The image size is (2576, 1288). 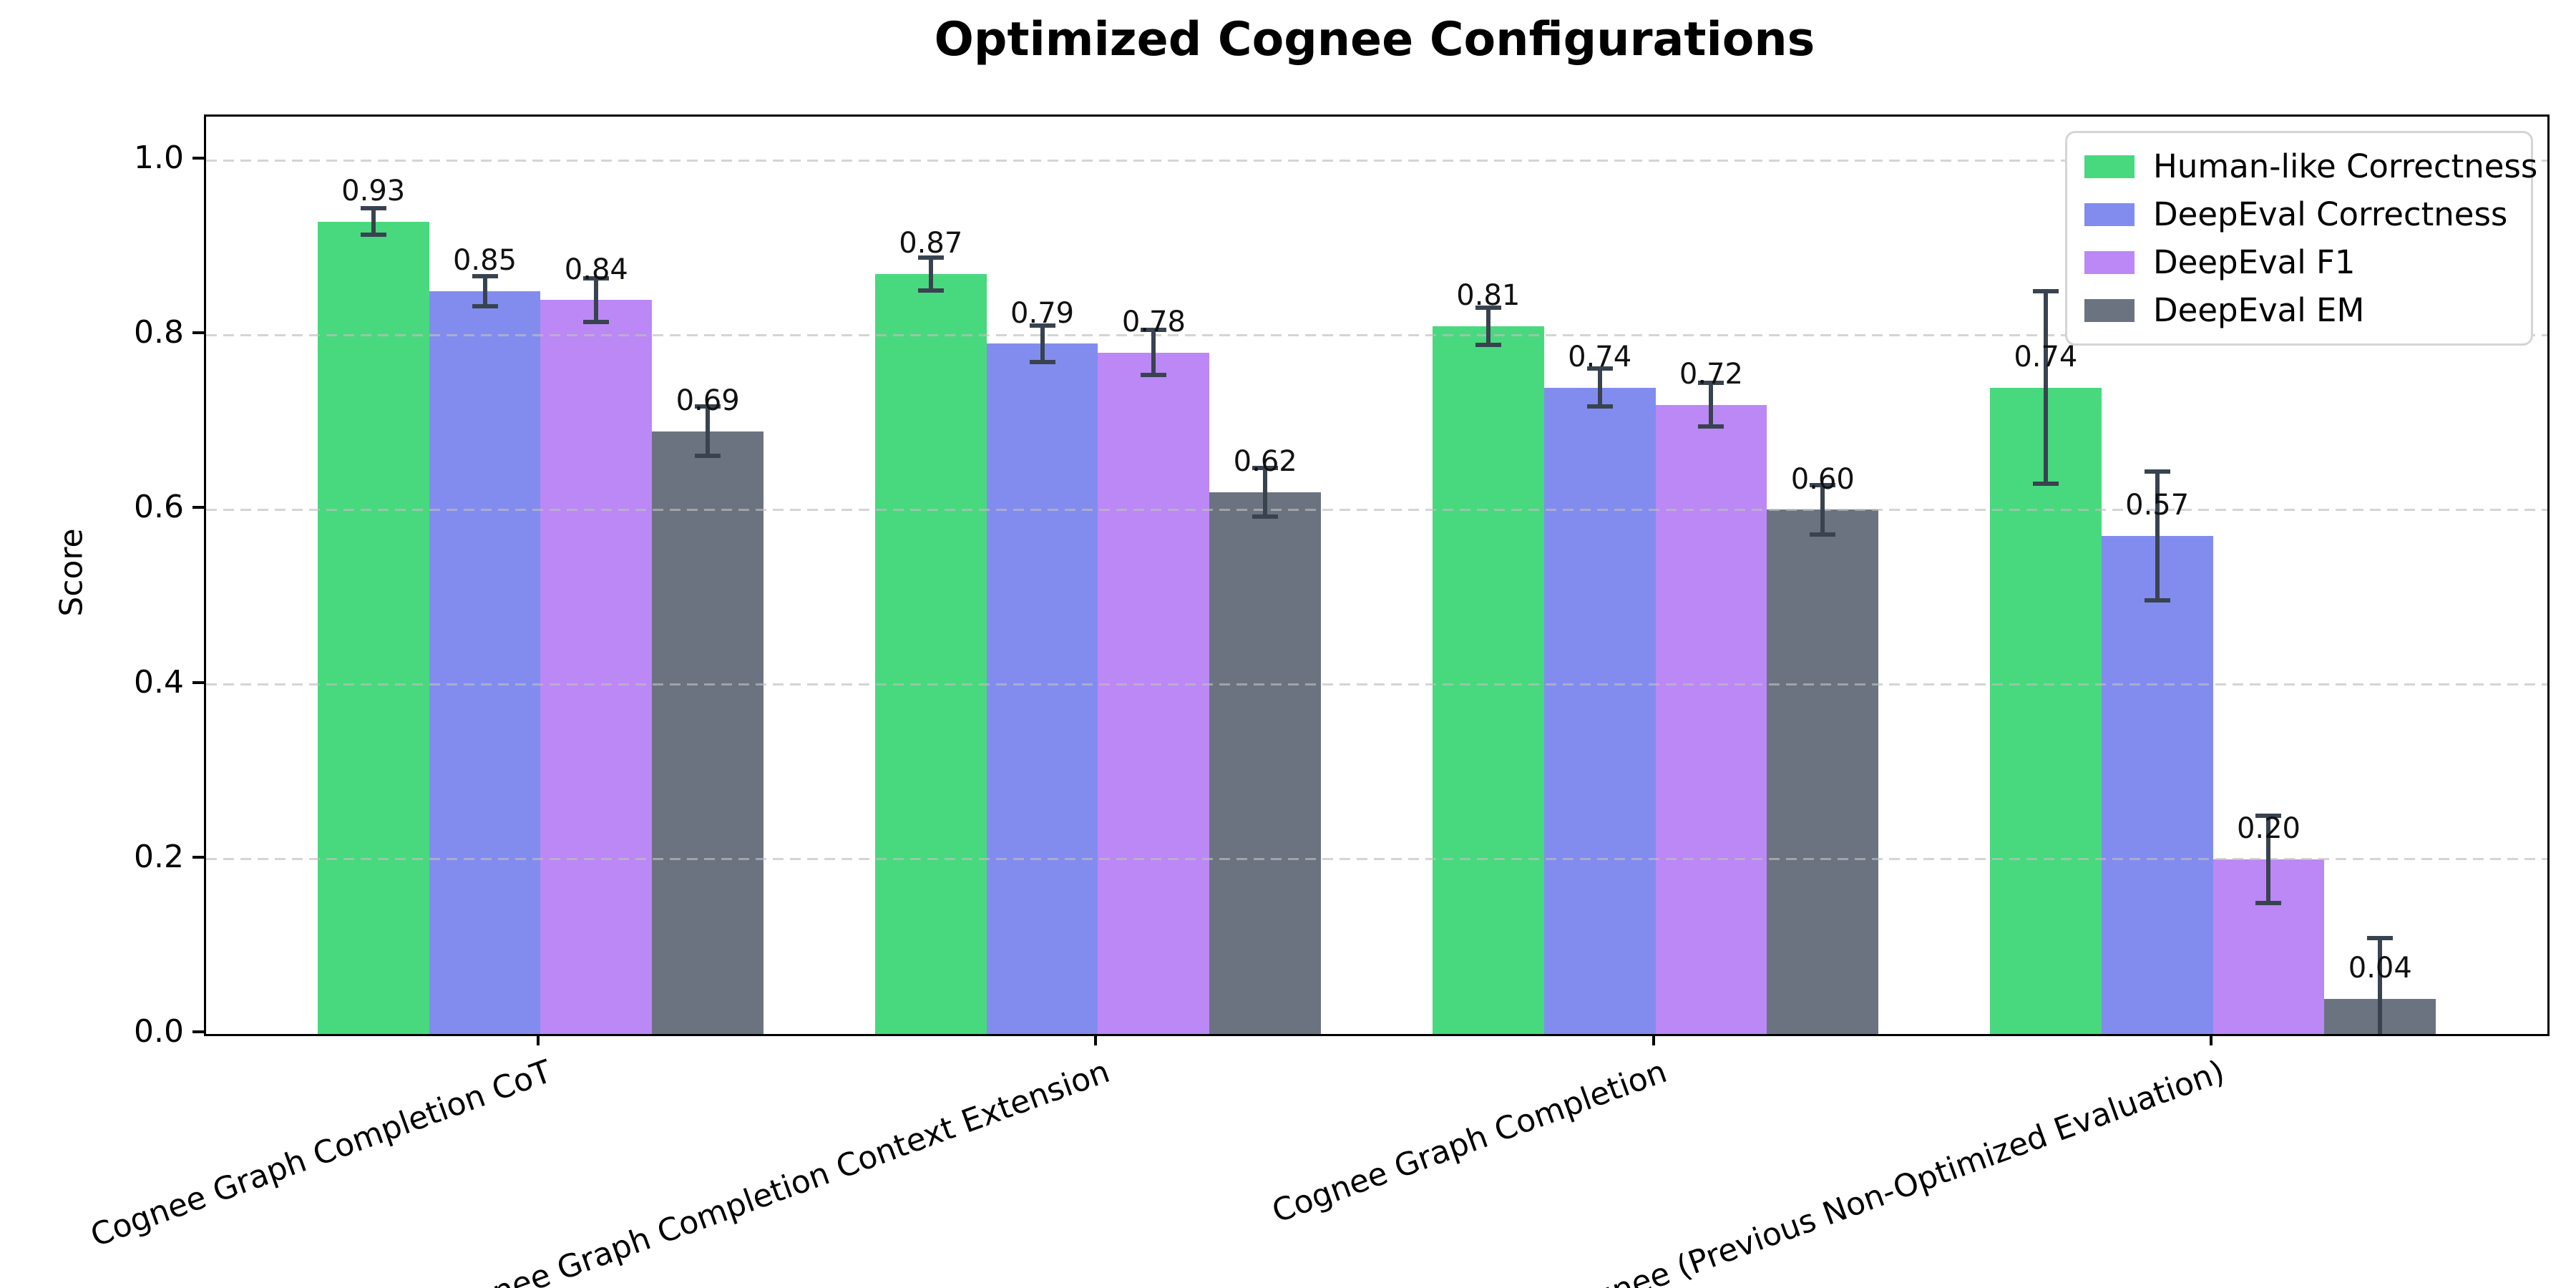 I want to click on bar-value-label: 0.57, so click(x=2157, y=505).